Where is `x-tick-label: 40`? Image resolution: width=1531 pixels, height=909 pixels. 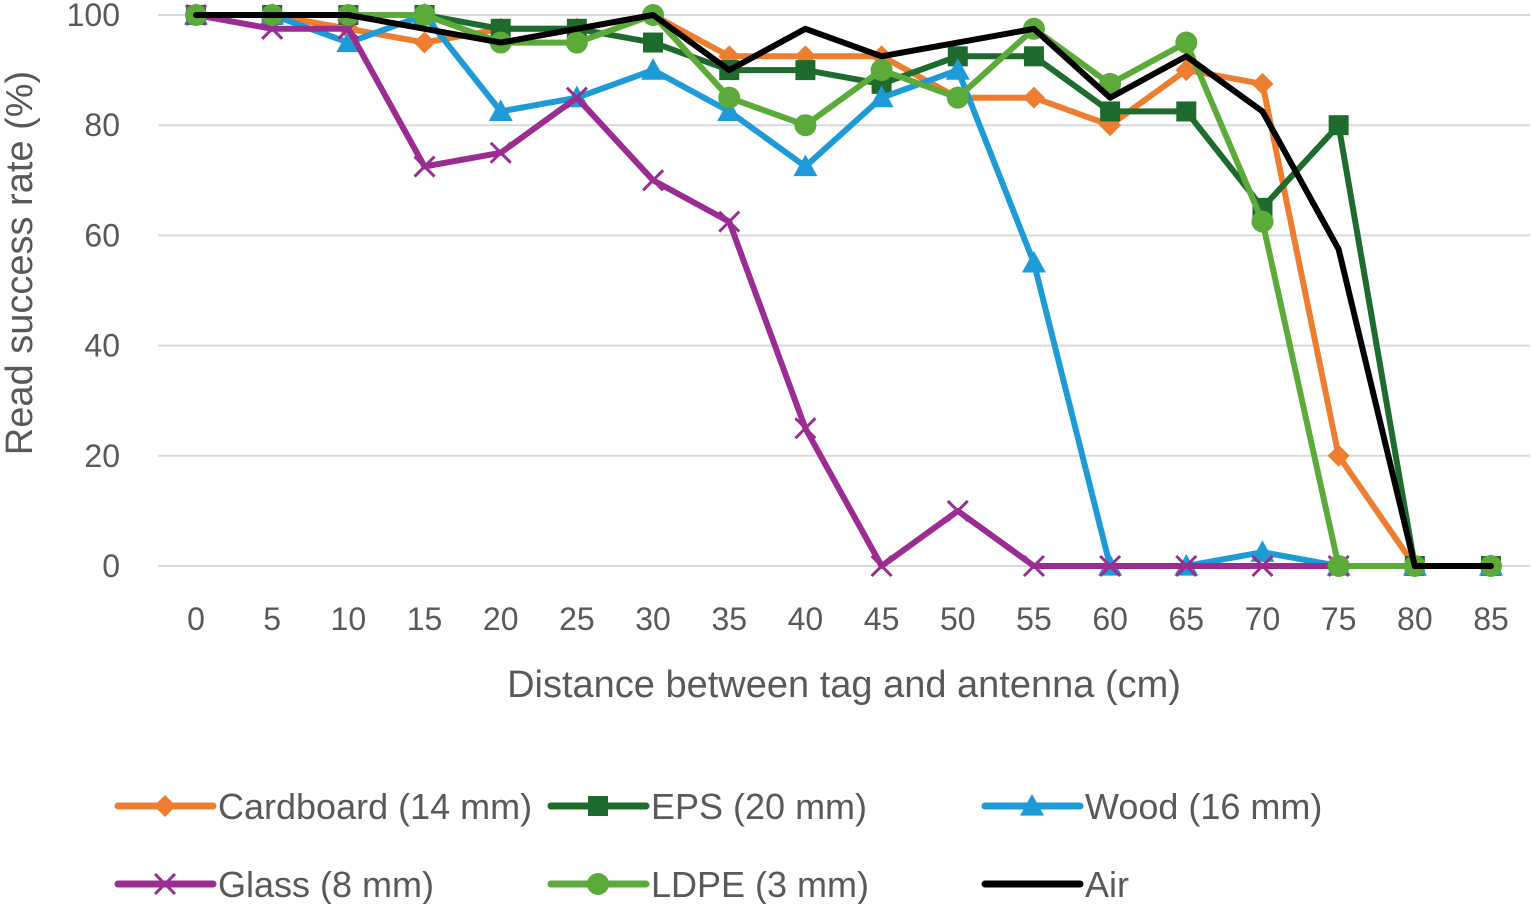
x-tick-label: 40 is located at coordinates (806, 619).